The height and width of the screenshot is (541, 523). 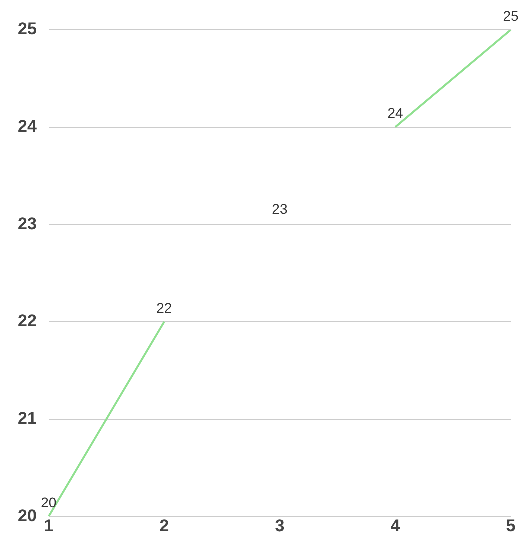 What do you see at coordinates (511, 16) in the screenshot?
I see `data-label: 25` at bounding box center [511, 16].